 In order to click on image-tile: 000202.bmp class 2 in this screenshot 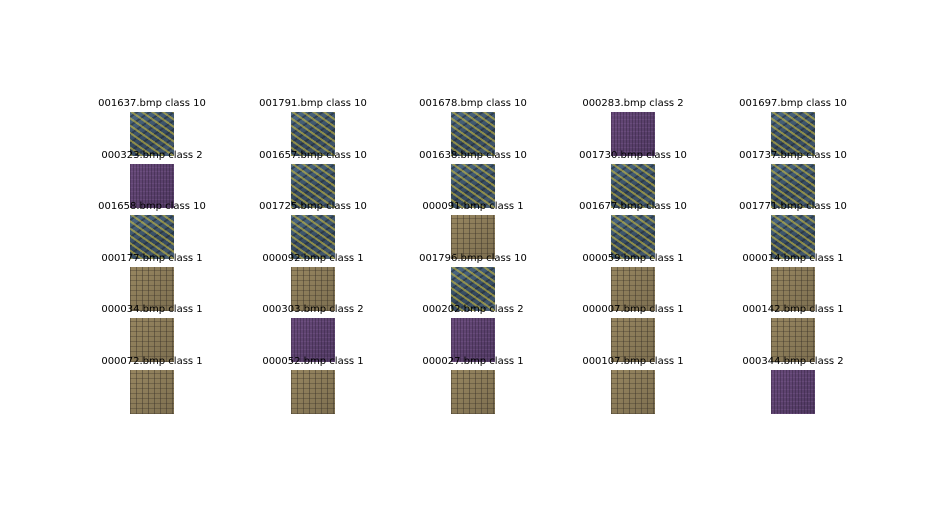, I will do `click(473, 334)`.